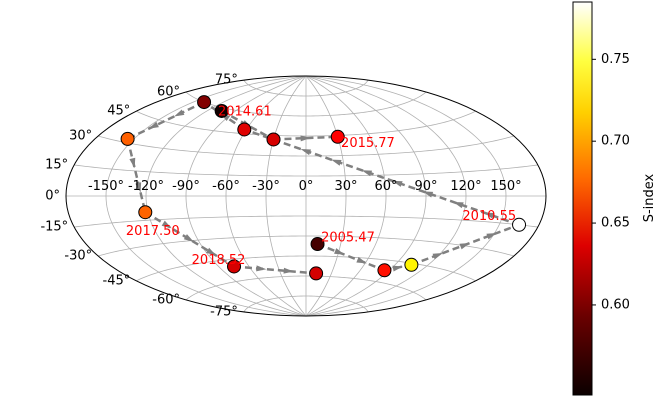  What do you see at coordinates (368, 143) in the screenshot?
I see `annotation-label: 2015.77` at bounding box center [368, 143].